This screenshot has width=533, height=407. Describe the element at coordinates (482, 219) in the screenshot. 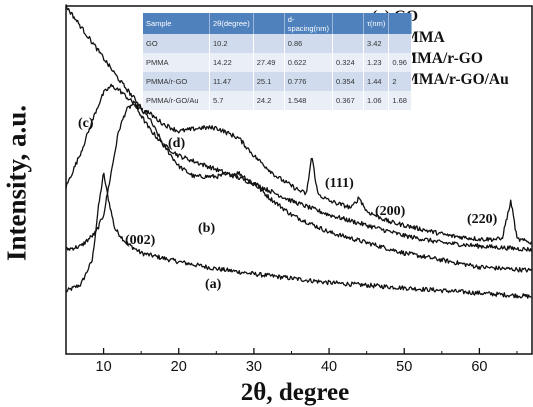

I see `annotation-label: (220)` at that location.